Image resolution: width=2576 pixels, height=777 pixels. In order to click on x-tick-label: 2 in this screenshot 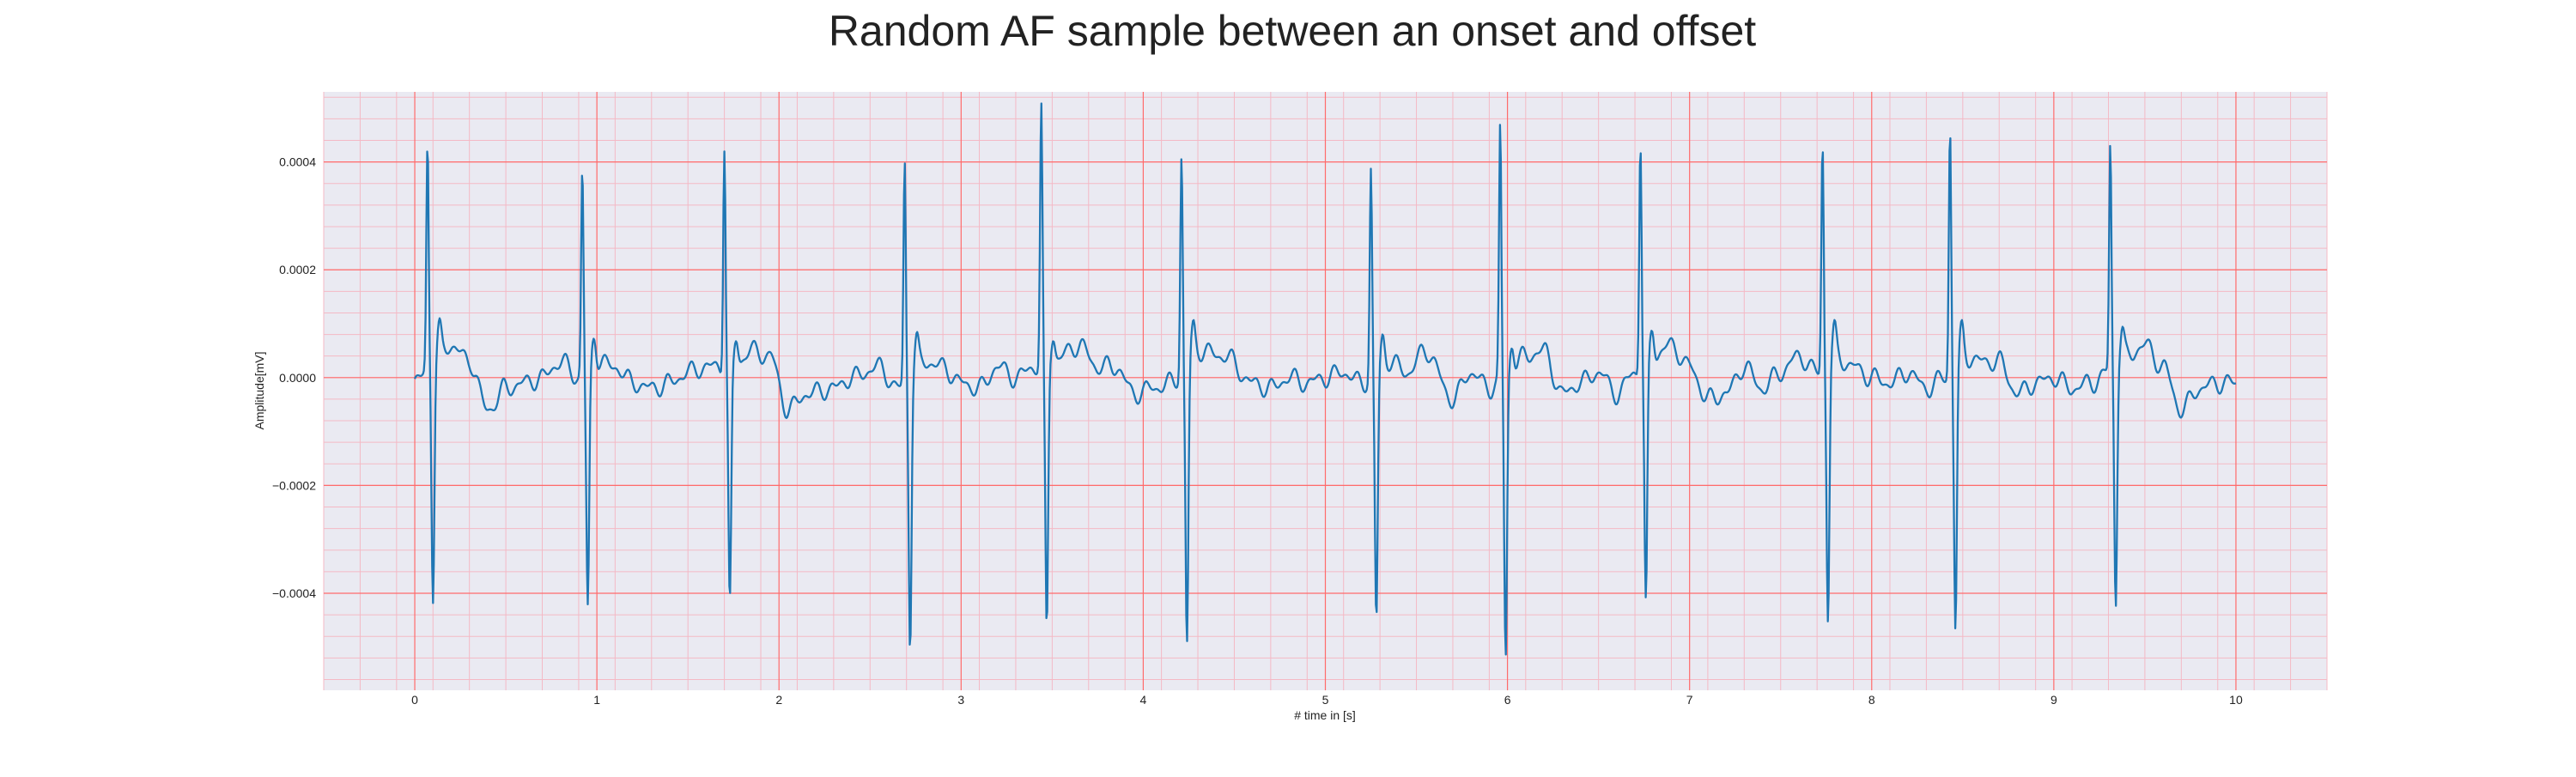, I will do `click(779, 700)`.